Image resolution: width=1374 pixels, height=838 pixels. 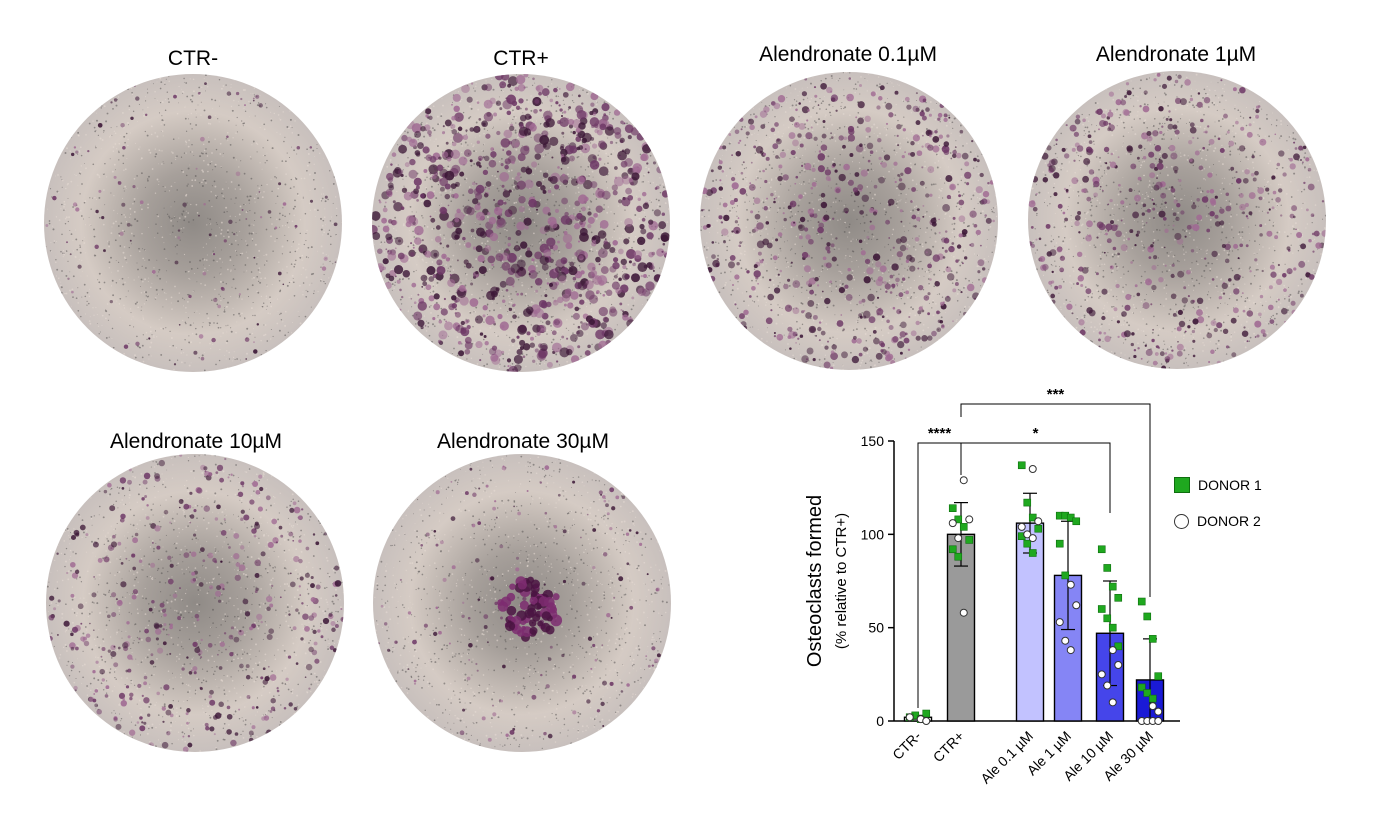 I want to click on significance-label-1: ****, so click(x=940, y=433).